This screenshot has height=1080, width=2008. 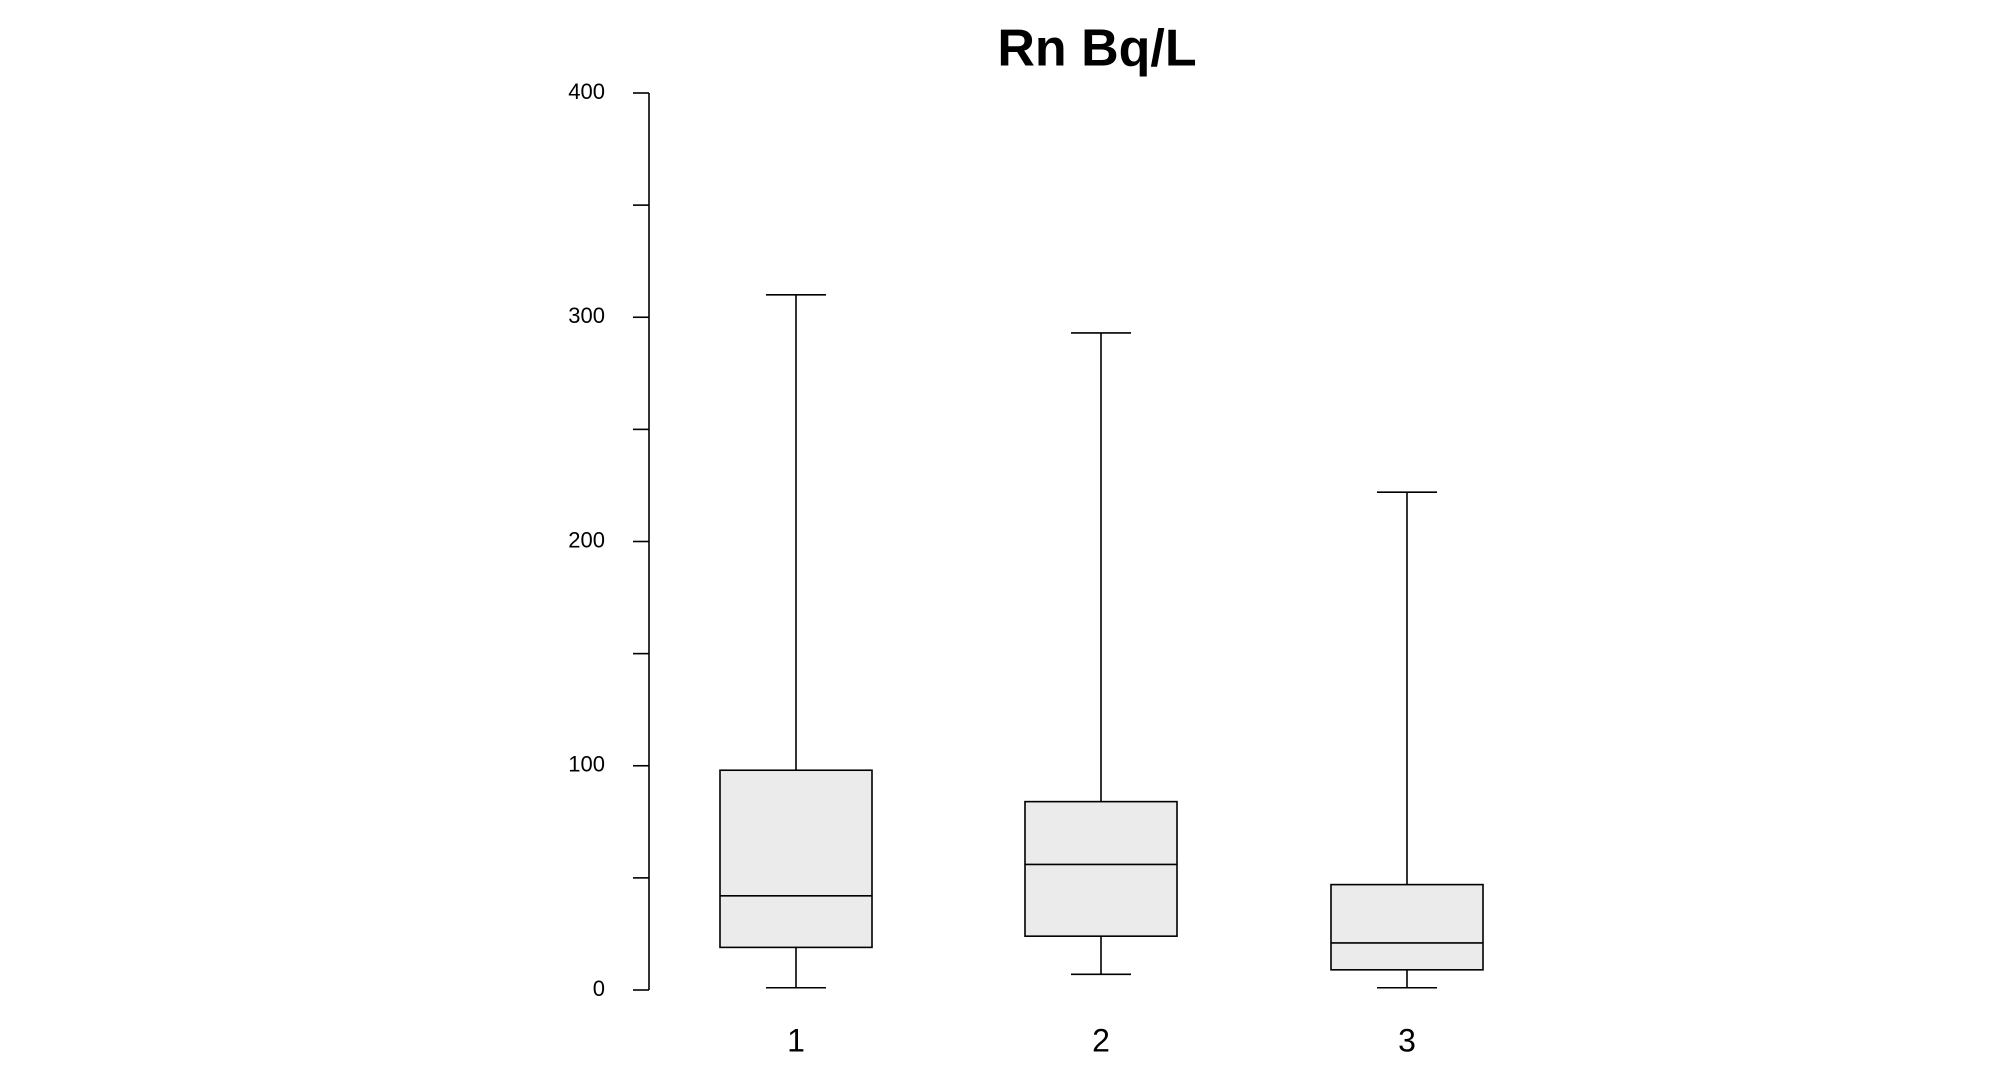 What do you see at coordinates (796, 1040) in the screenshot?
I see `x-tick-label: 1` at bounding box center [796, 1040].